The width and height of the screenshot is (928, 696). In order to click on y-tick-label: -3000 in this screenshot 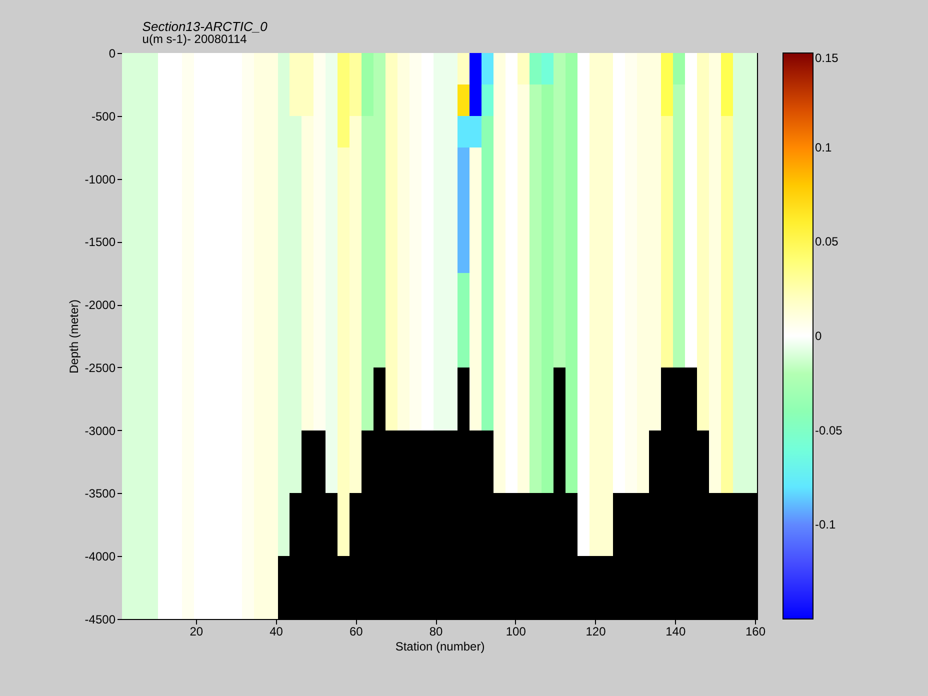, I will do `click(100, 431)`.